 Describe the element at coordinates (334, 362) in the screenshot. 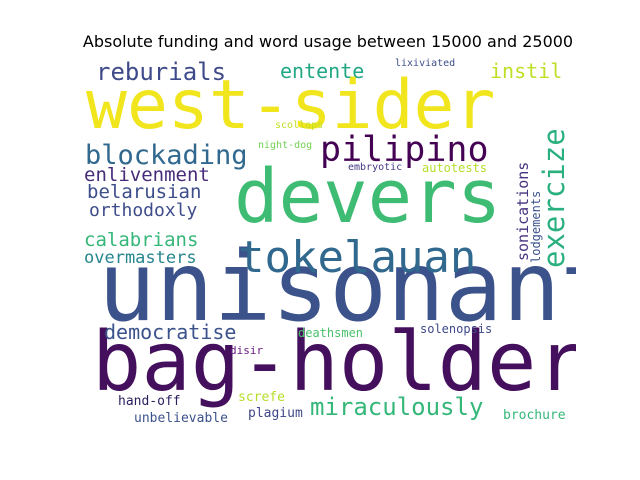

I see `word-bag-holder: bag-holder` at that location.